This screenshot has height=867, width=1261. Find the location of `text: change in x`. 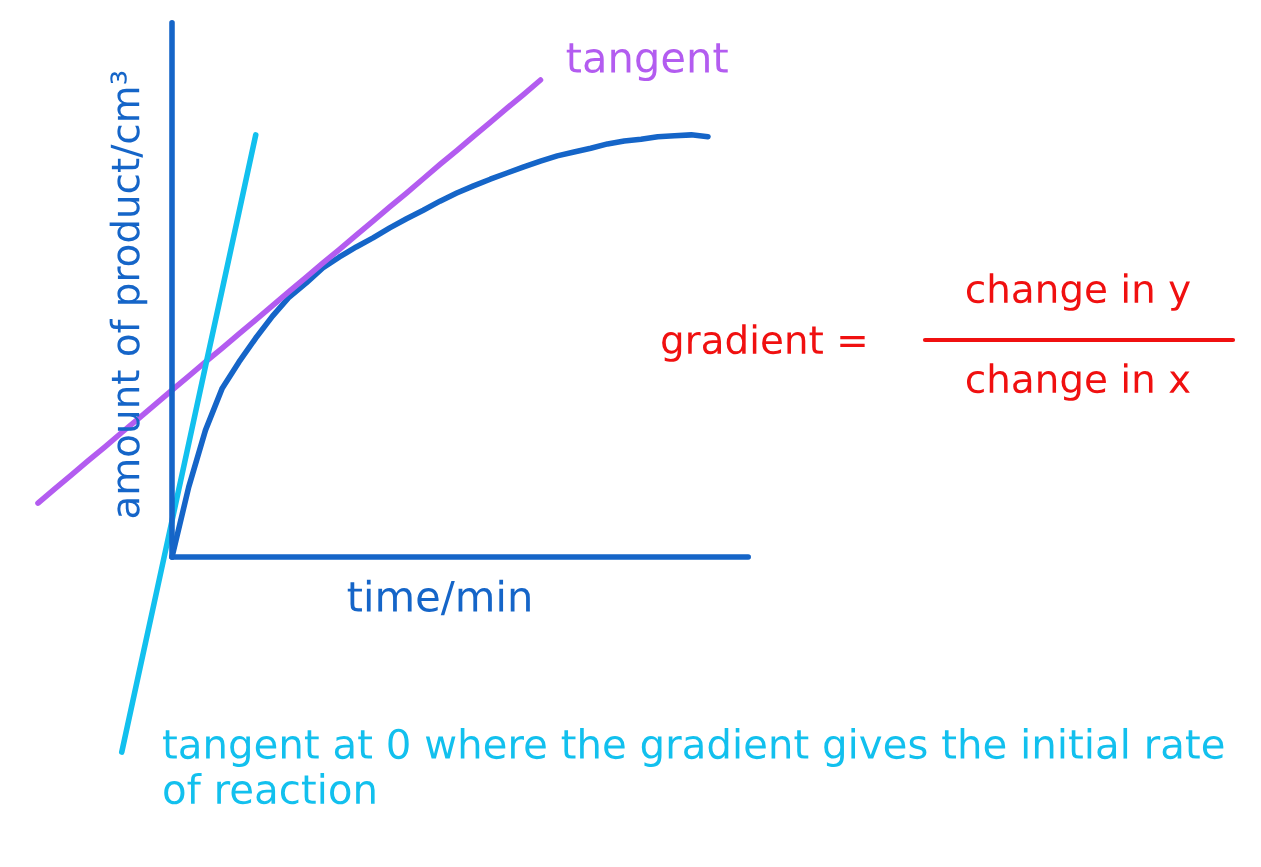

text: change in x is located at coordinates (1078, 382).